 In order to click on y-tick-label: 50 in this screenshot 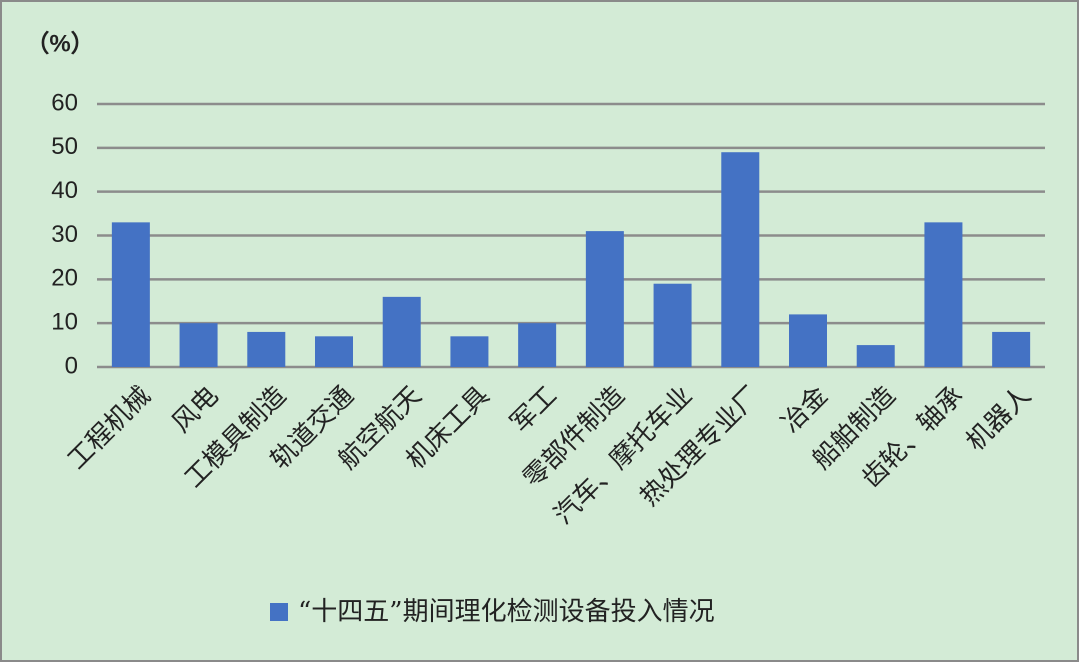, I will do `click(64, 146)`.